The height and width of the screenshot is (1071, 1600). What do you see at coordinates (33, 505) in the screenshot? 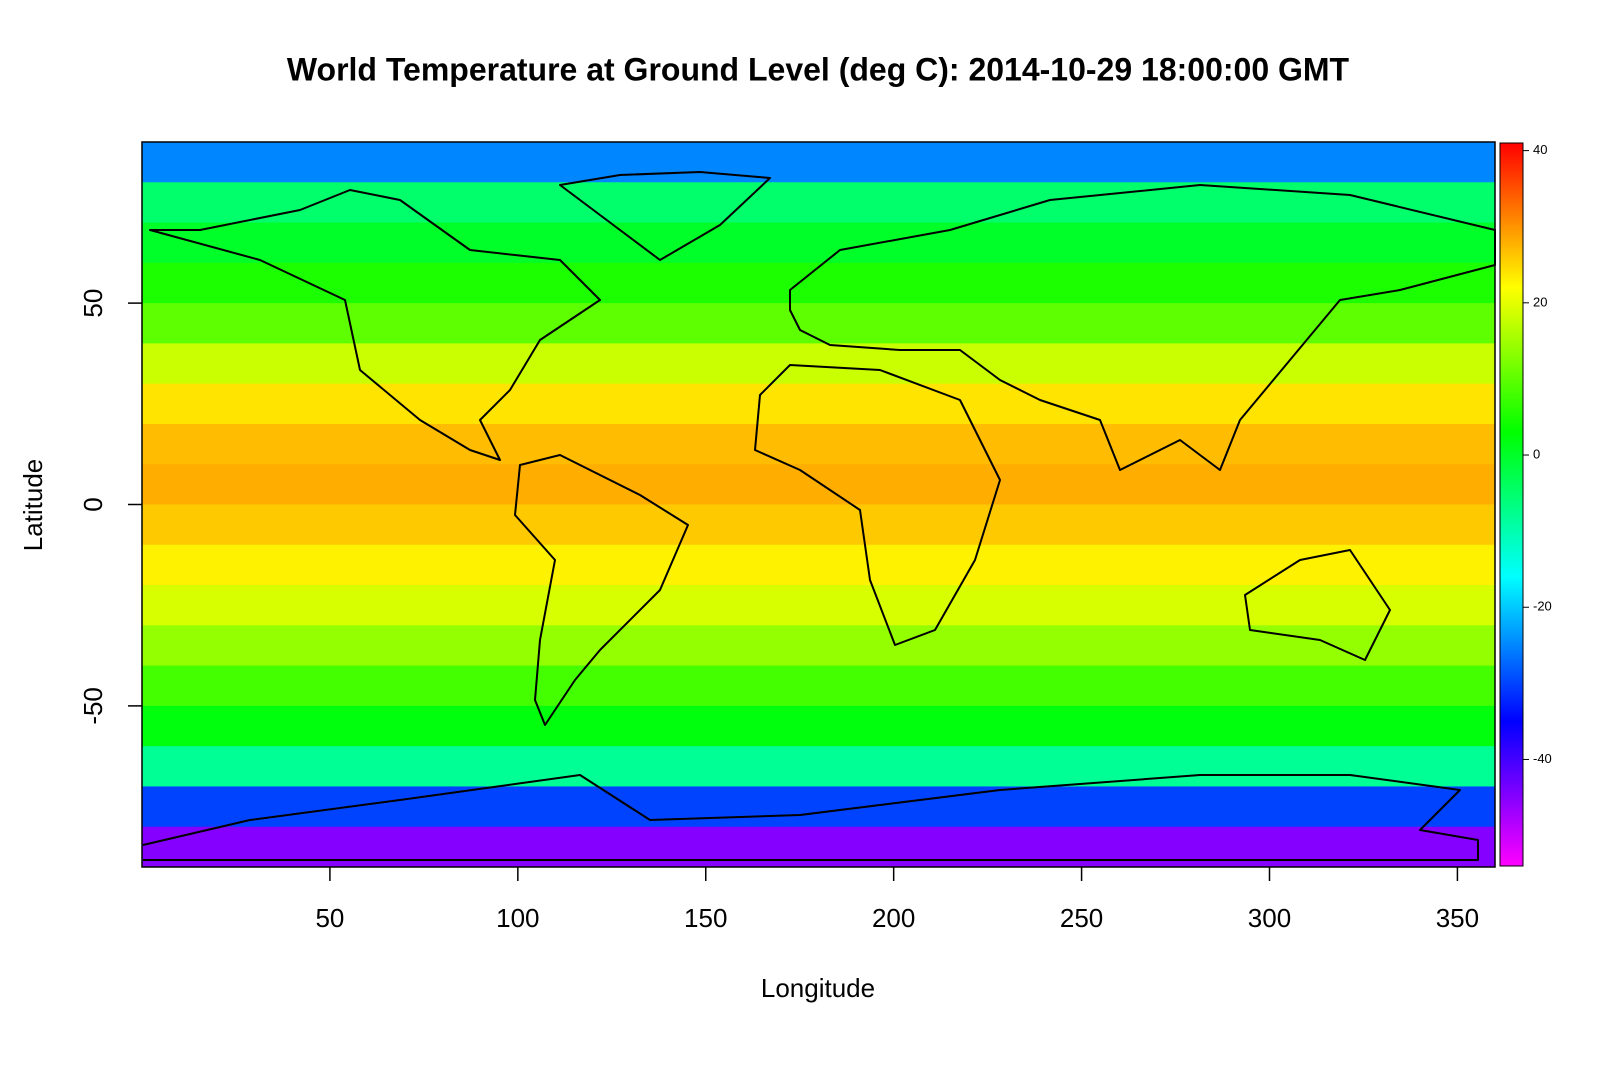
I see `y-axis-label: Latitude` at bounding box center [33, 505].